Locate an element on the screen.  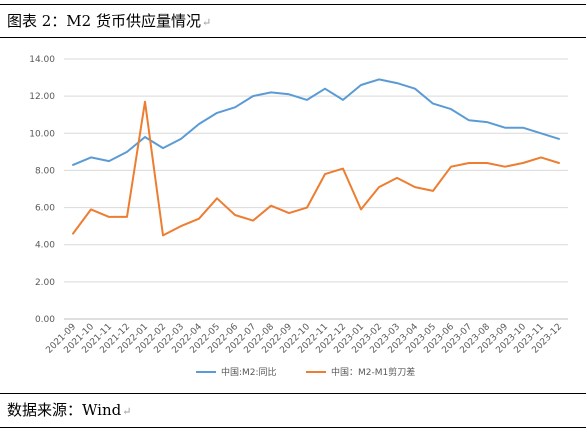
y-tick-label: 12.00 is located at coordinates (42, 97).